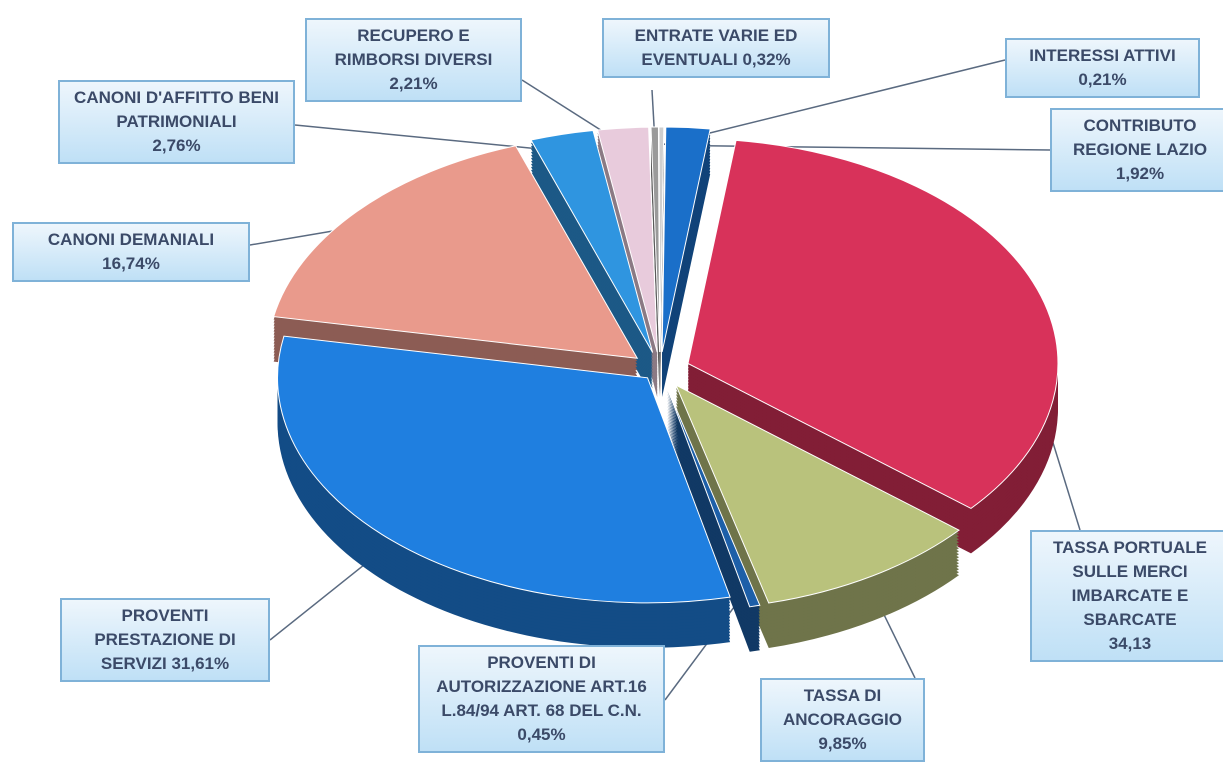 This screenshot has height=778, width=1223. What do you see at coordinates (766, 59) in the screenshot?
I see `value-label: 0,32%` at bounding box center [766, 59].